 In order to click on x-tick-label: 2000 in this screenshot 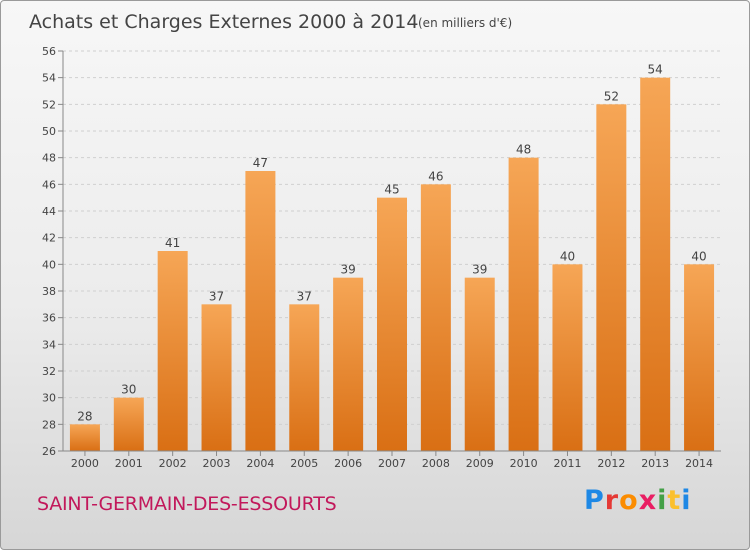, I will do `click(85, 463)`.